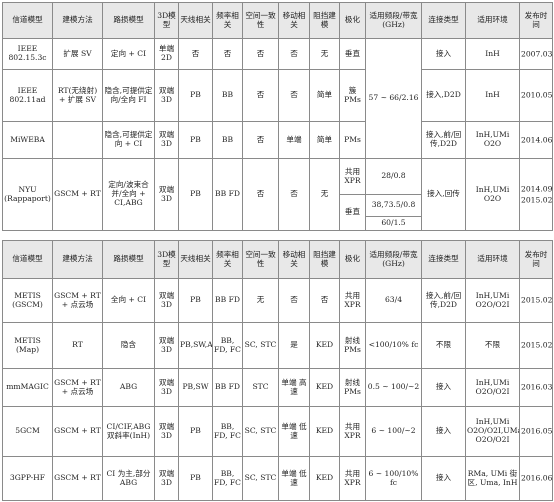  What do you see at coordinates (166, 54) in the screenshot?
I see `cell-3d: 单端2D` at bounding box center [166, 54].